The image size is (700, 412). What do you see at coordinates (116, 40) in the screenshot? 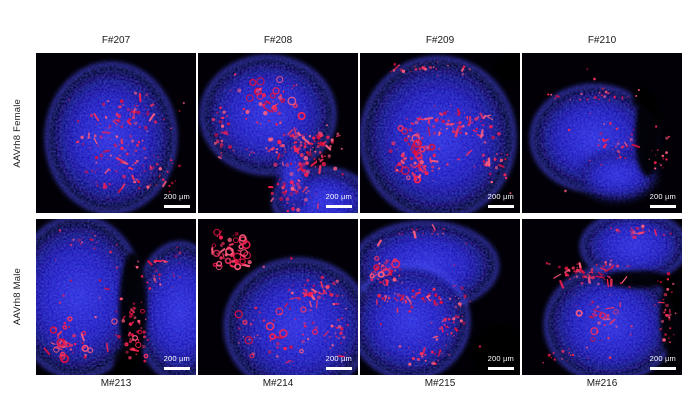
I see `column-label-f207: F#207` at bounding box center [116, 40].